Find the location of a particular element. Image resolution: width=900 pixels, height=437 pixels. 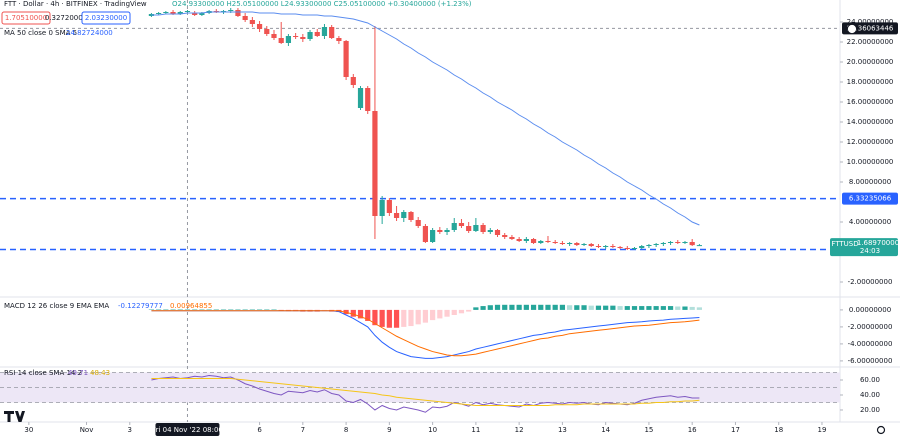

x-tick-label: 10 is located at coordinates (432, 430).